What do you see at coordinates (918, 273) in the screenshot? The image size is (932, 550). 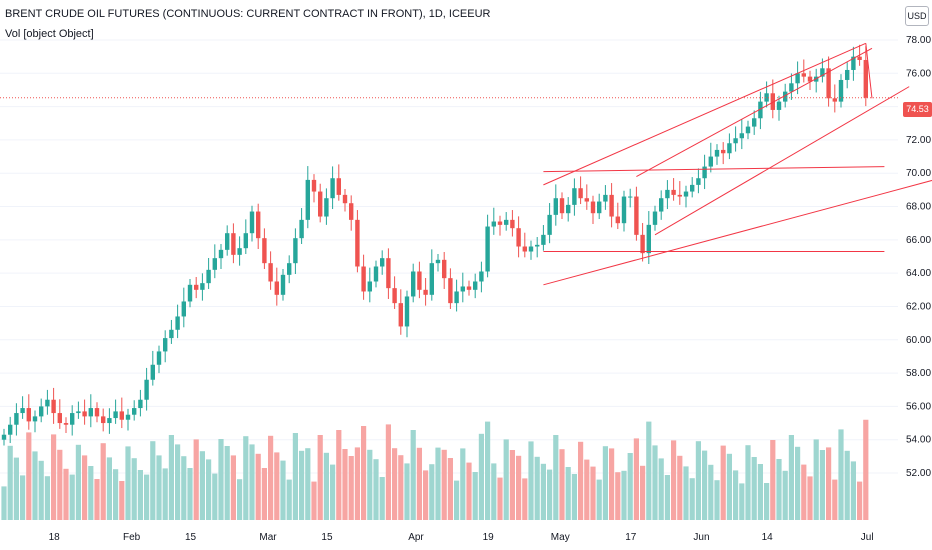 I see `price-tick-label: 64.00` at bounding box center [918, 273].